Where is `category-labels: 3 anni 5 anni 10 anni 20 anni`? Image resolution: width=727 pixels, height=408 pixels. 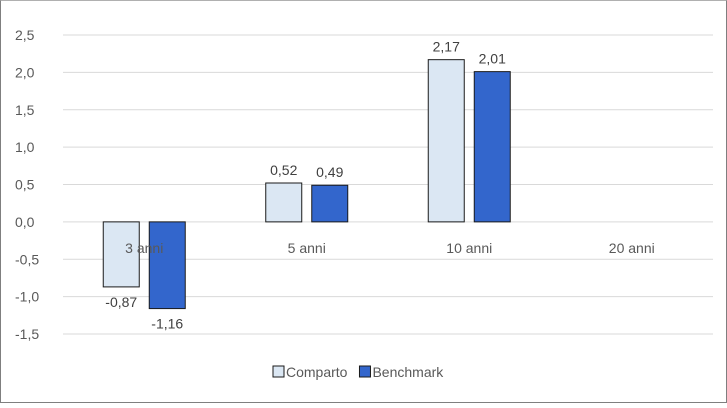
category-labels: 3 anni 5 anni 10 anni 20 anni is located at coordinates (390, 248).